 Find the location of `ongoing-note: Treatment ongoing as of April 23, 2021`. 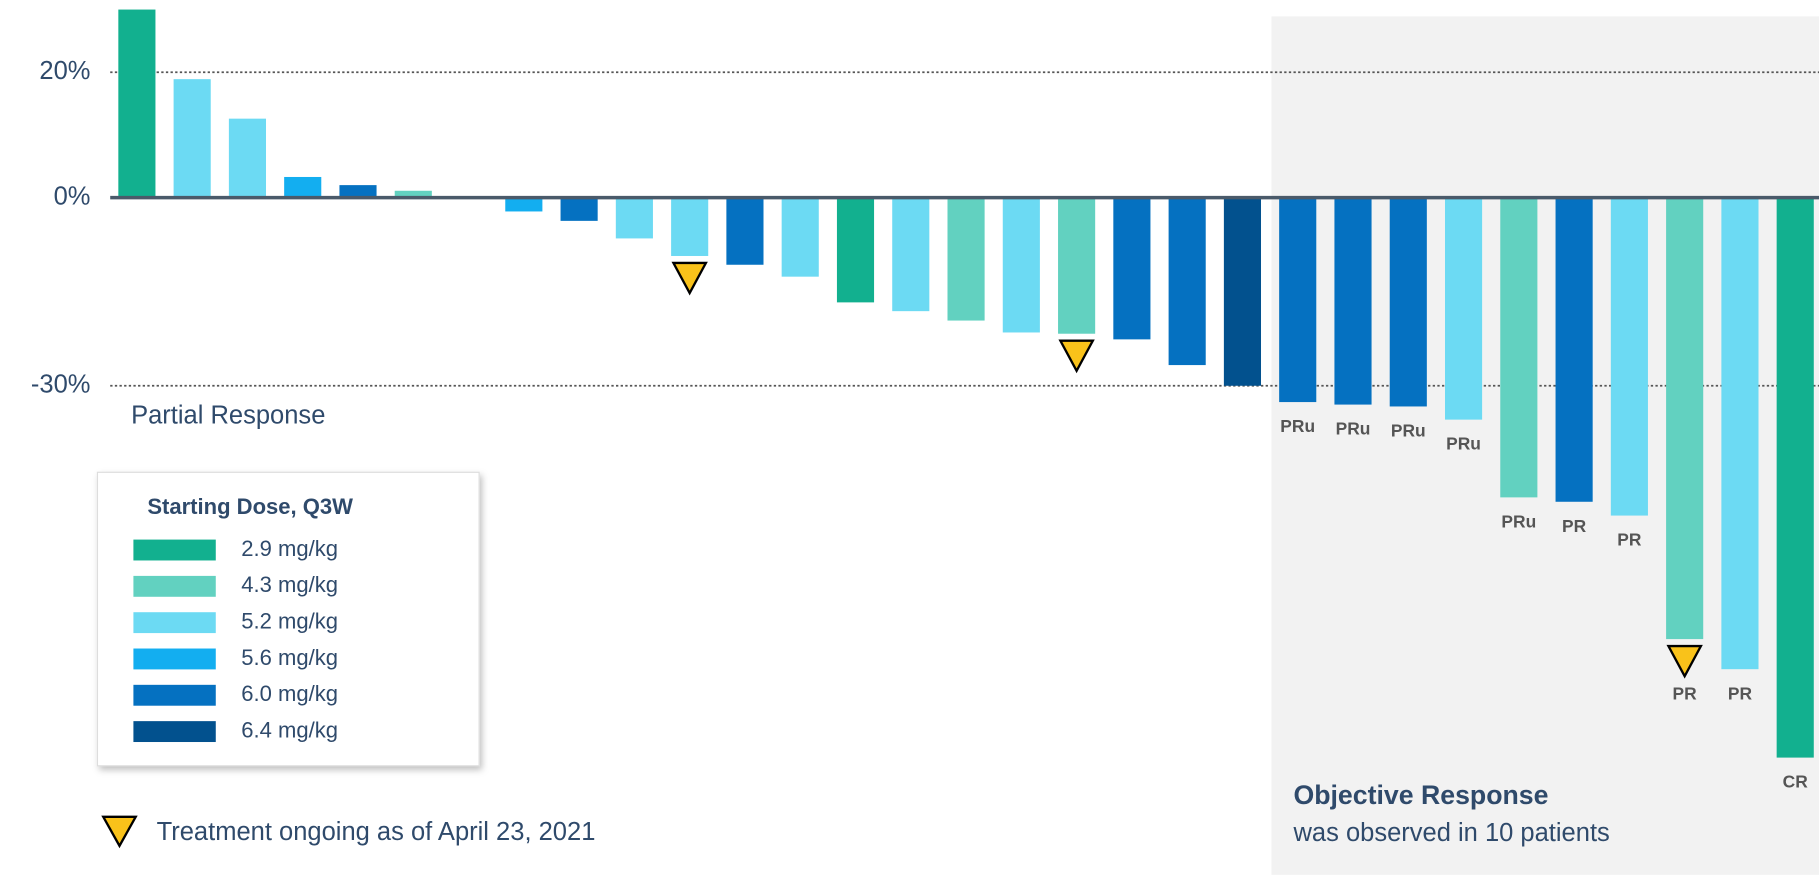

ongoing-note: Treatment ongoing as of April 23, 2021 is located at coordinates (376, 832).